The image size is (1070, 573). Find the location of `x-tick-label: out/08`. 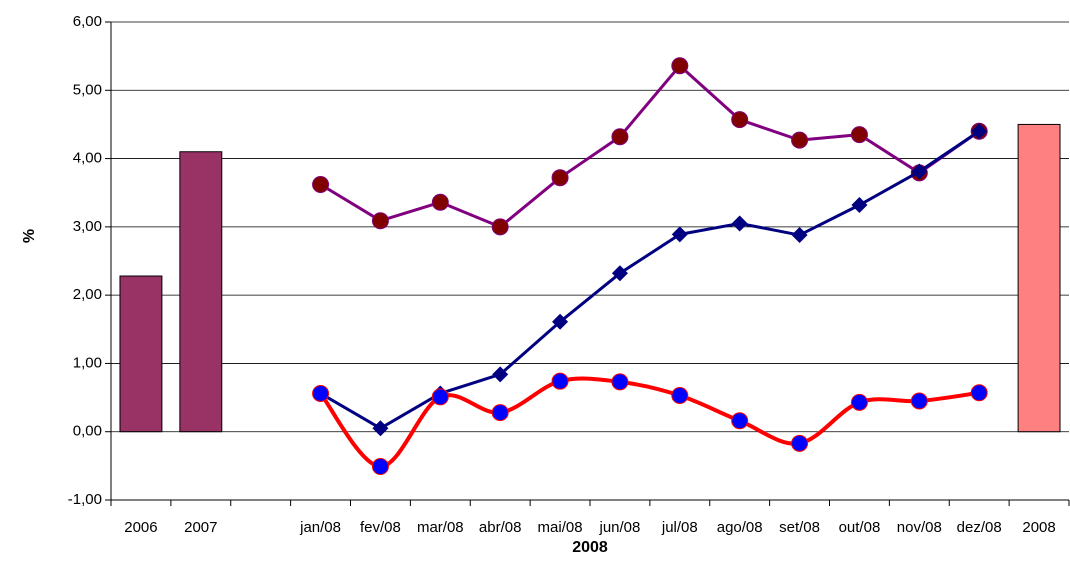

x-tick-label: out/08 is located at coordinates (860, 527).